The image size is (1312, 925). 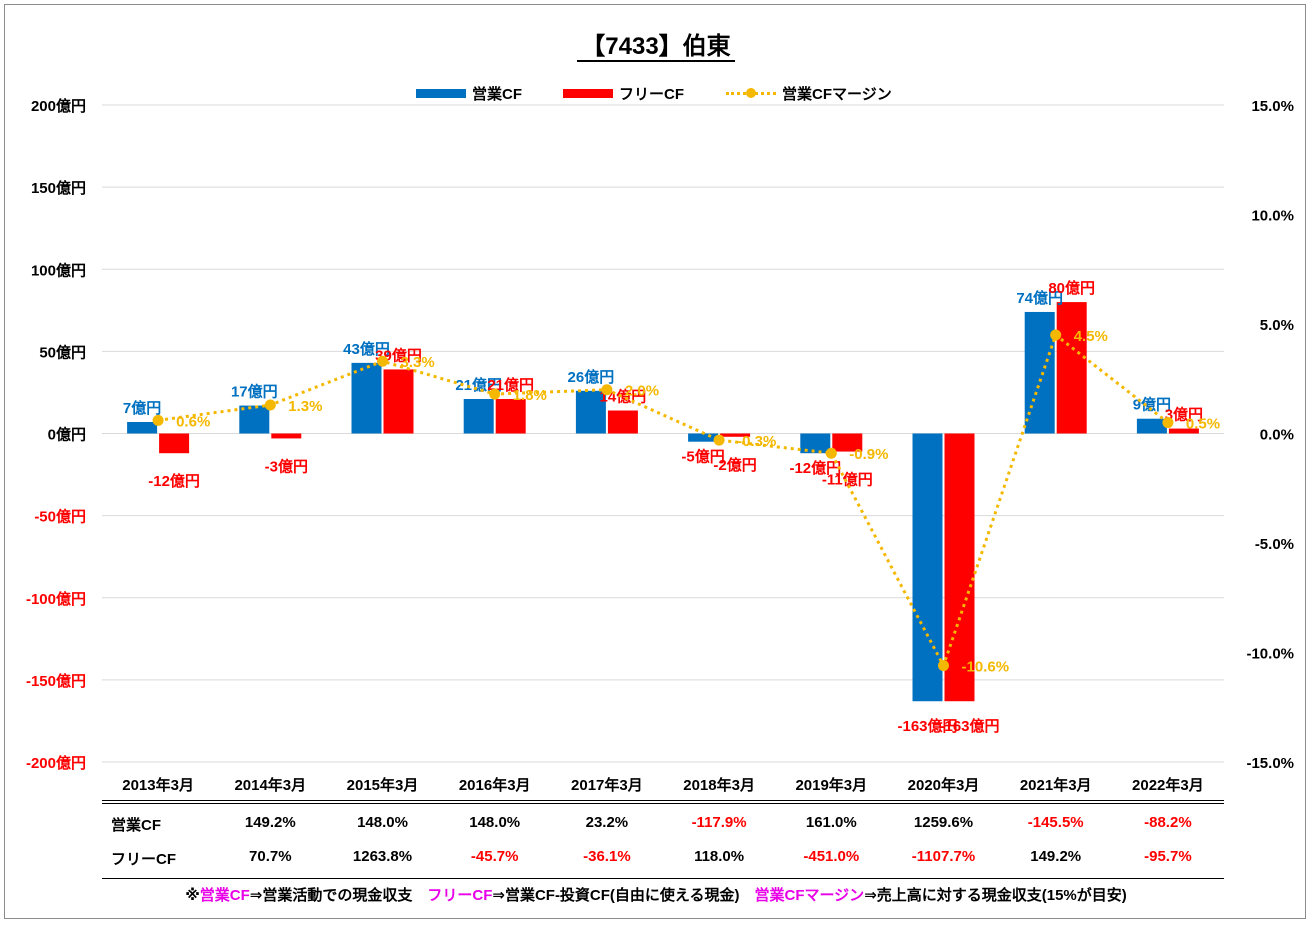 What do you see at coordinates (943, 822) in the screenshot?
I see `table-cell: 1259.6%` at bounding box center [943, 822].